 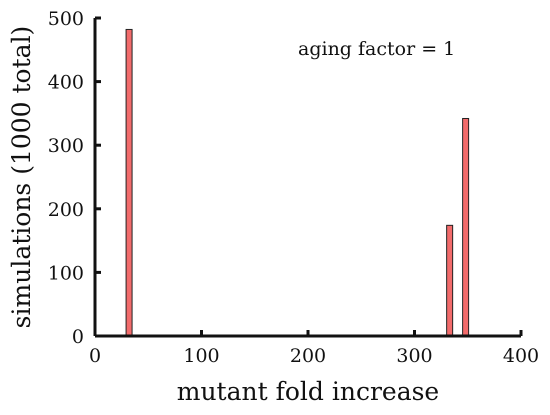 What do you see at coordinates (414, 356) in the screenshot?
I see `x-tick-label-3: 300` at bounding box center [414, 356].